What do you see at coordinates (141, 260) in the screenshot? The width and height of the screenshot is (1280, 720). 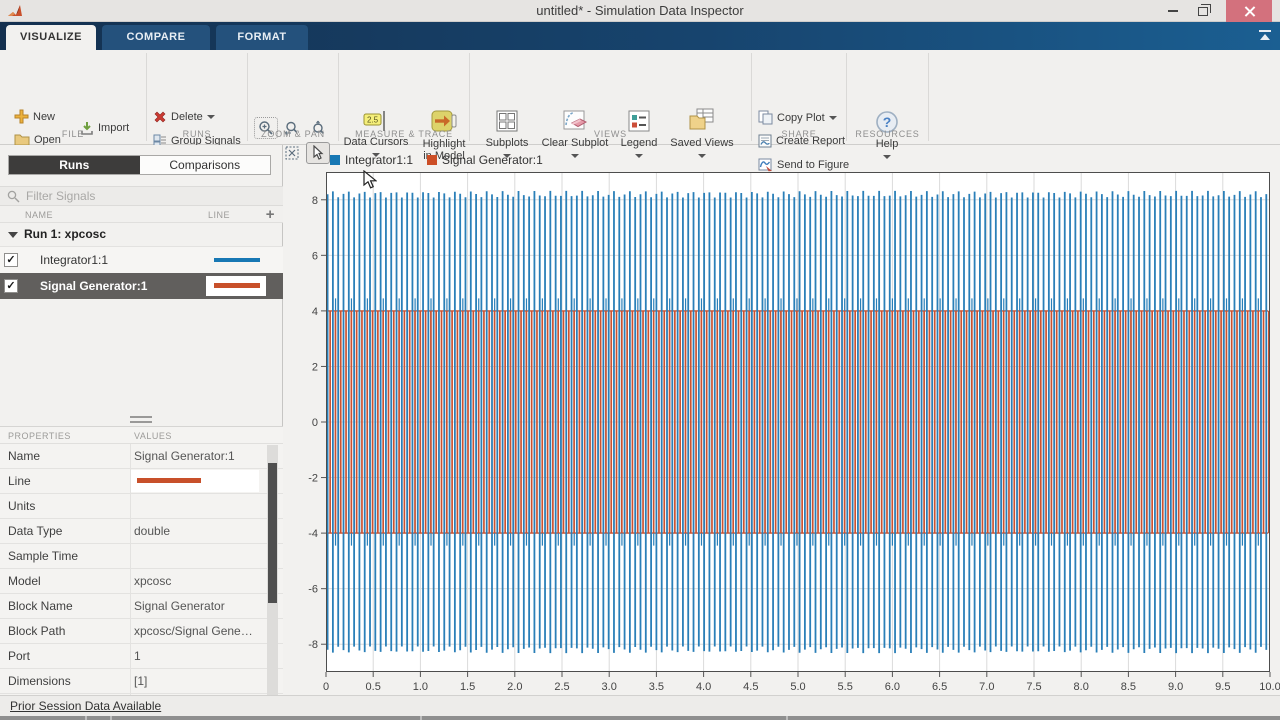 I see `signal-row-integrator: ✓ Integrator1:1` at bounding box center [141, 260].